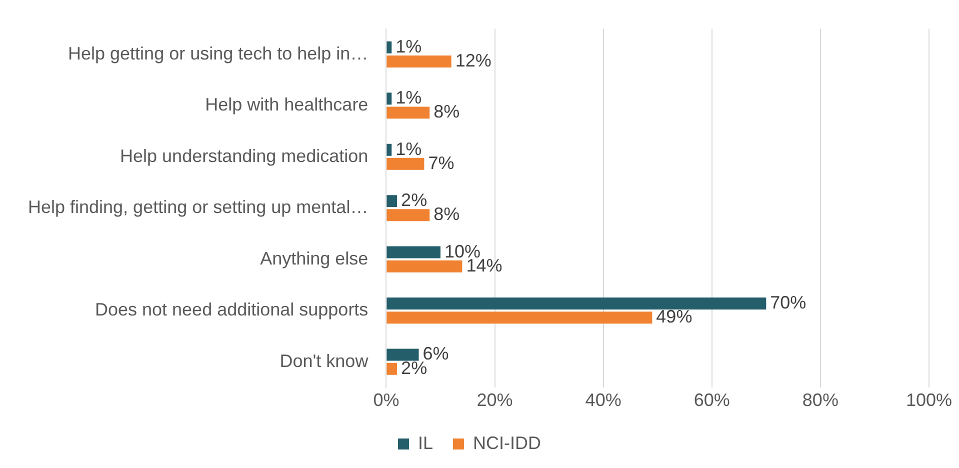  What do you see at coordinates (674, 316) in the screenshot?
I see `data-label: 49%` at bounding box center [674, 316].